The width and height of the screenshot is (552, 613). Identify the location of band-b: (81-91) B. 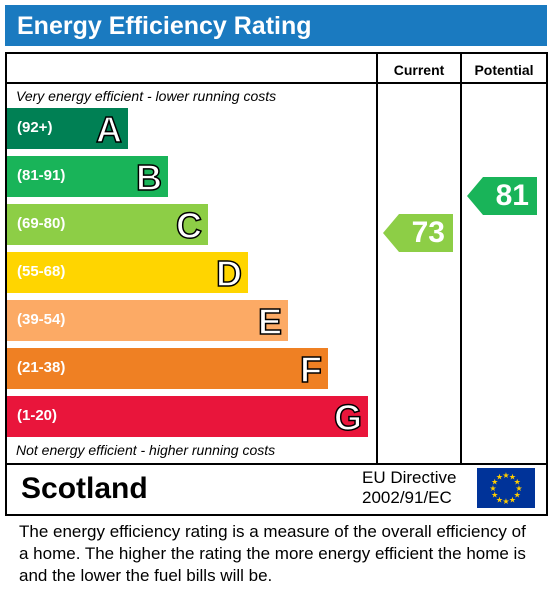
(87, 177).